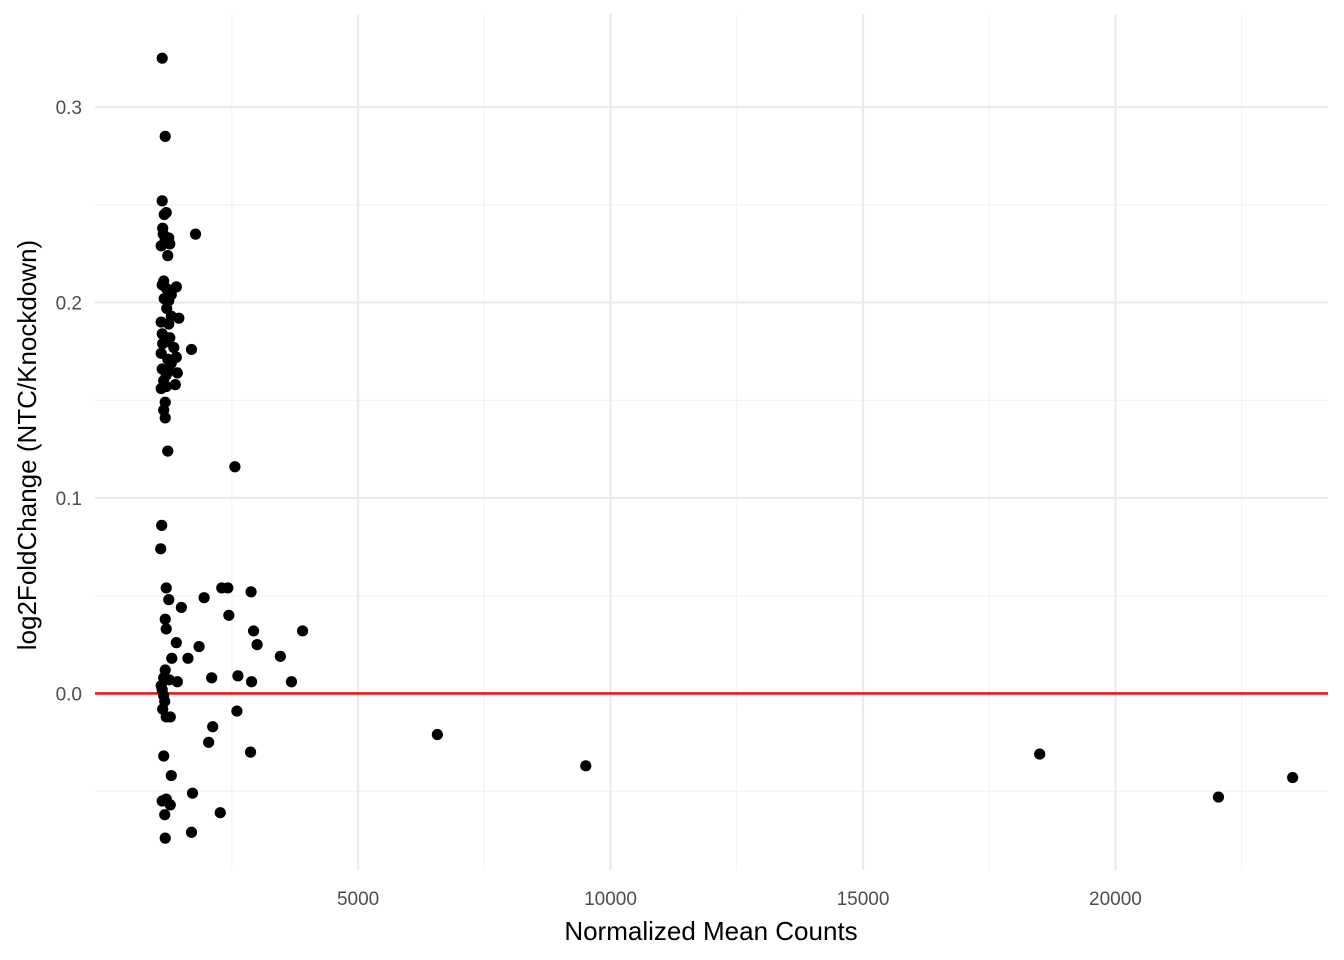 This screenshot has height=960, width=1344. I want to click on y-tick-label: 0.0, so click(69, 694).